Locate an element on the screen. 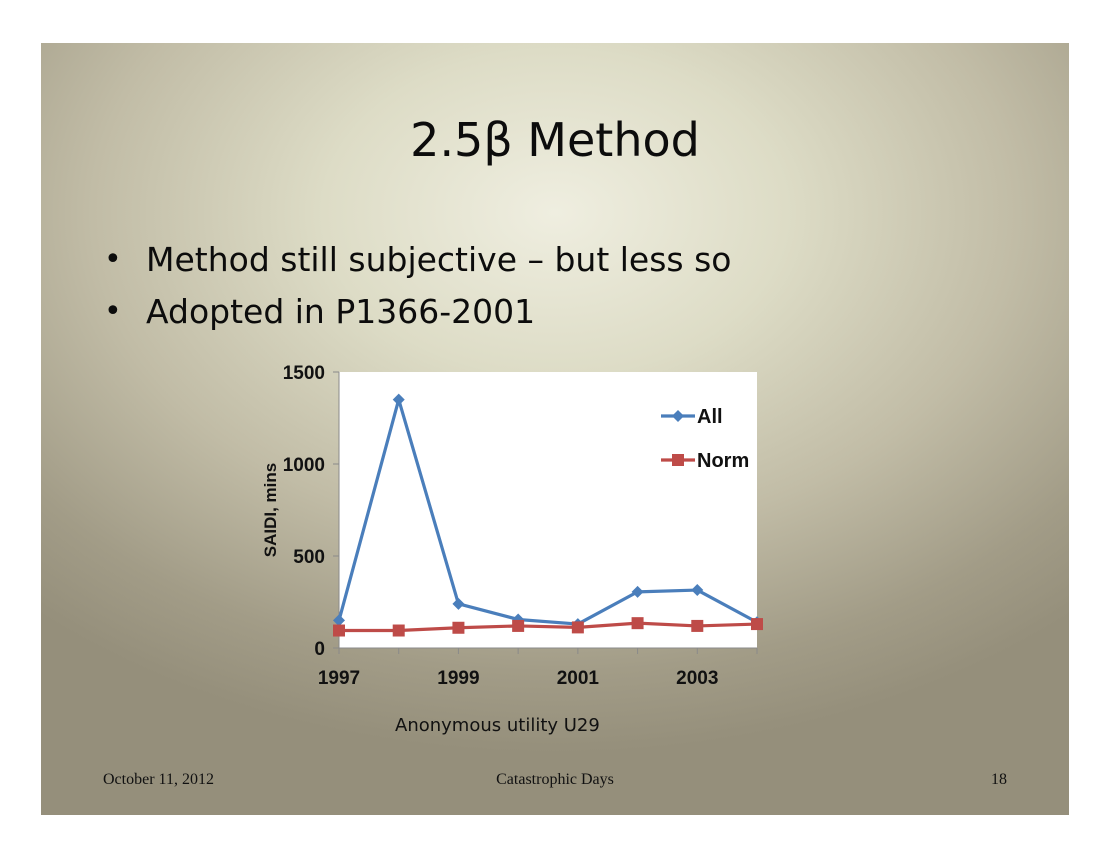  chart-legend: All Norm is located at coordinates (705, 439).